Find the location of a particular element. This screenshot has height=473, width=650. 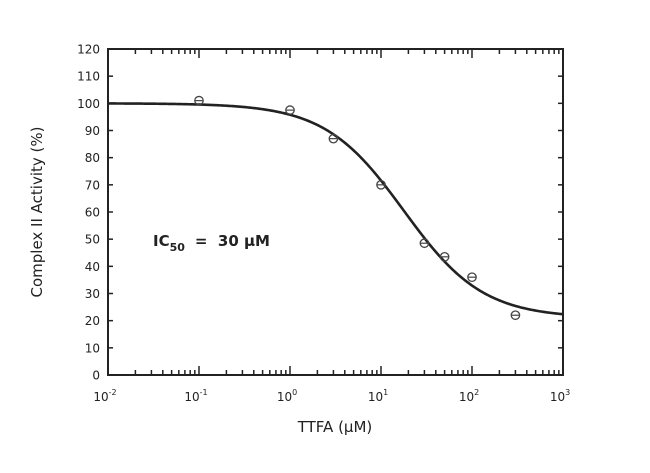

ic50-subscript: 50 is located at coordinates (178, 247).